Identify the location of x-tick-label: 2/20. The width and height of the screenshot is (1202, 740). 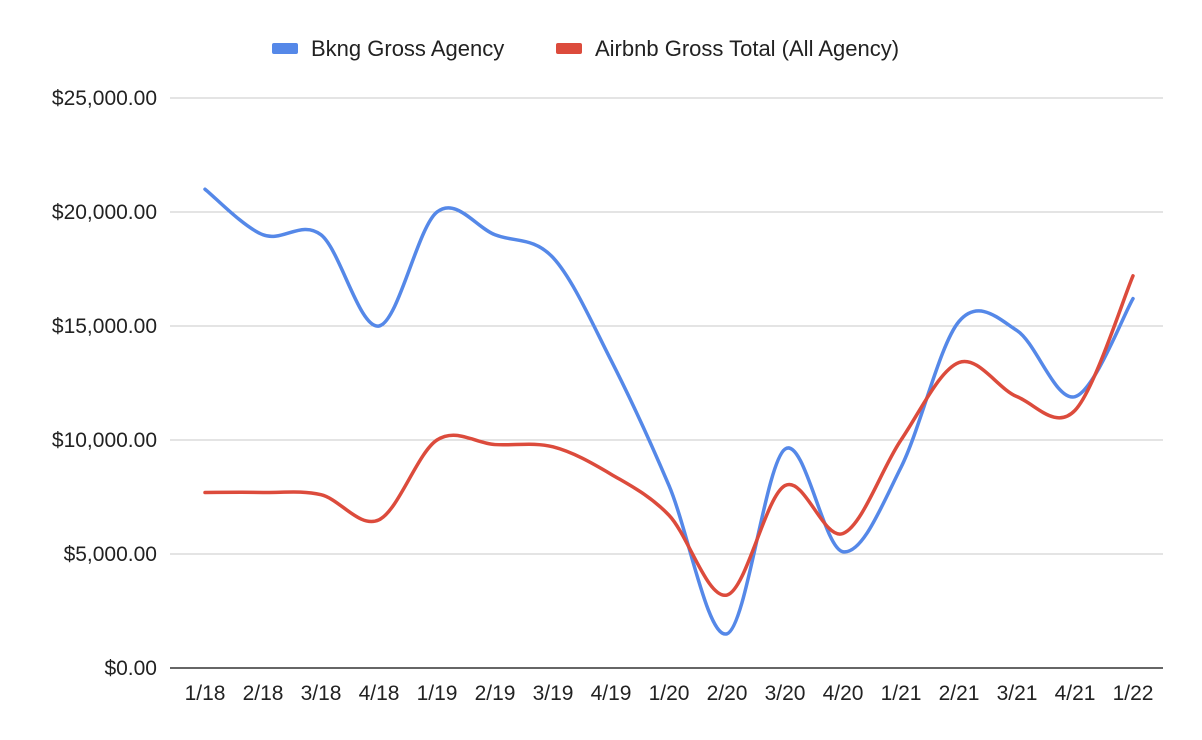
(727, 693).